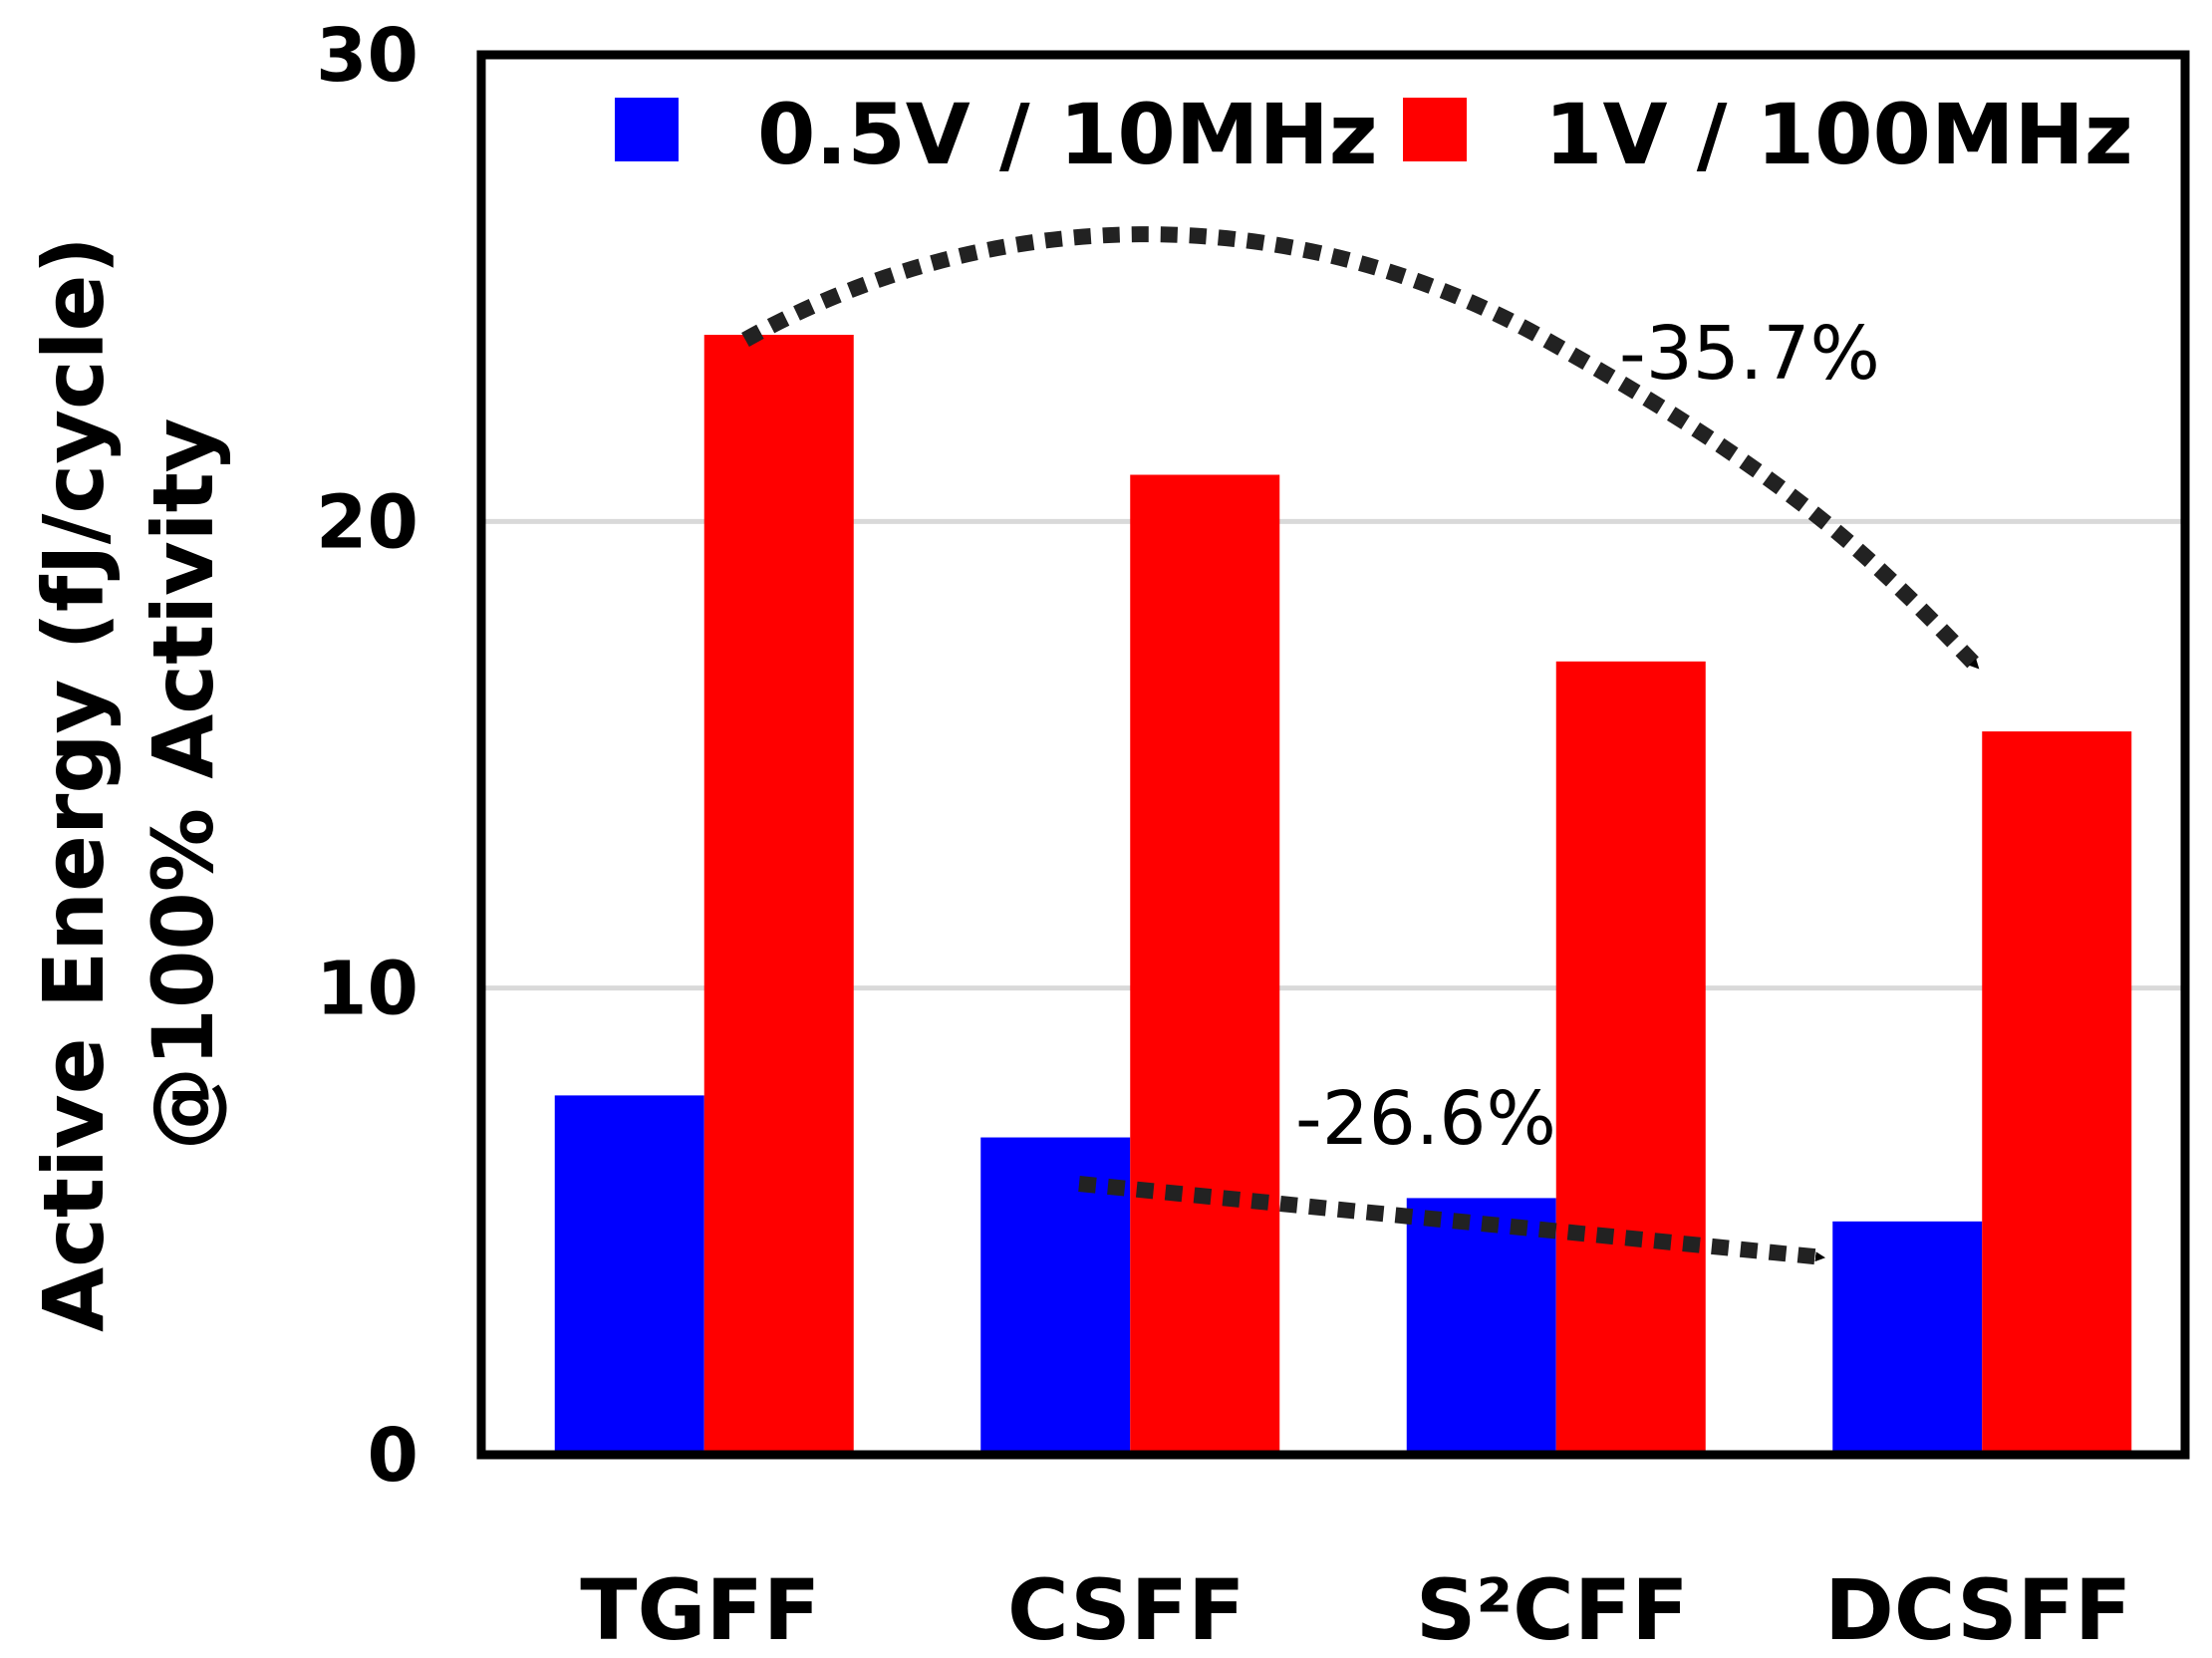  Describe the element at coordinates (367, 989) in the screenshot. I see `y-tick-label: 10` at that location.